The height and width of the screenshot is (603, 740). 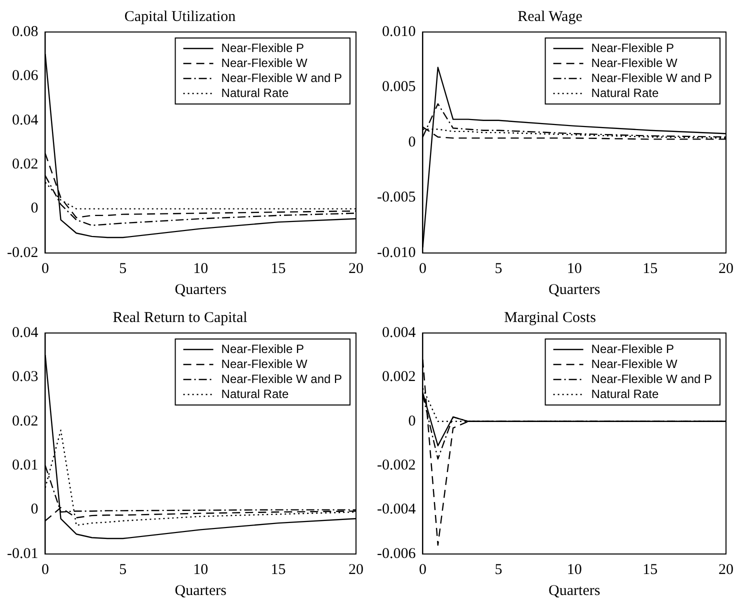 I want to click on chart-title: Real Wage, so click(x=550, y=16).